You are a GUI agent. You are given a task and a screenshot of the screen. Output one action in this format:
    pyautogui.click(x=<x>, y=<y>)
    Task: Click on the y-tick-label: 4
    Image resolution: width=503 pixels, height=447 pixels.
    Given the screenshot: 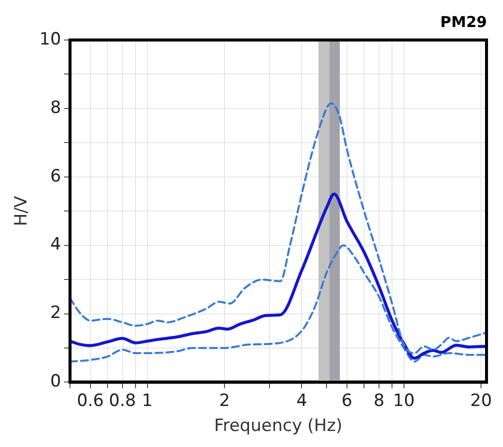 What is the action you would take?
    pyautogui.click(x=56, y=244)
    